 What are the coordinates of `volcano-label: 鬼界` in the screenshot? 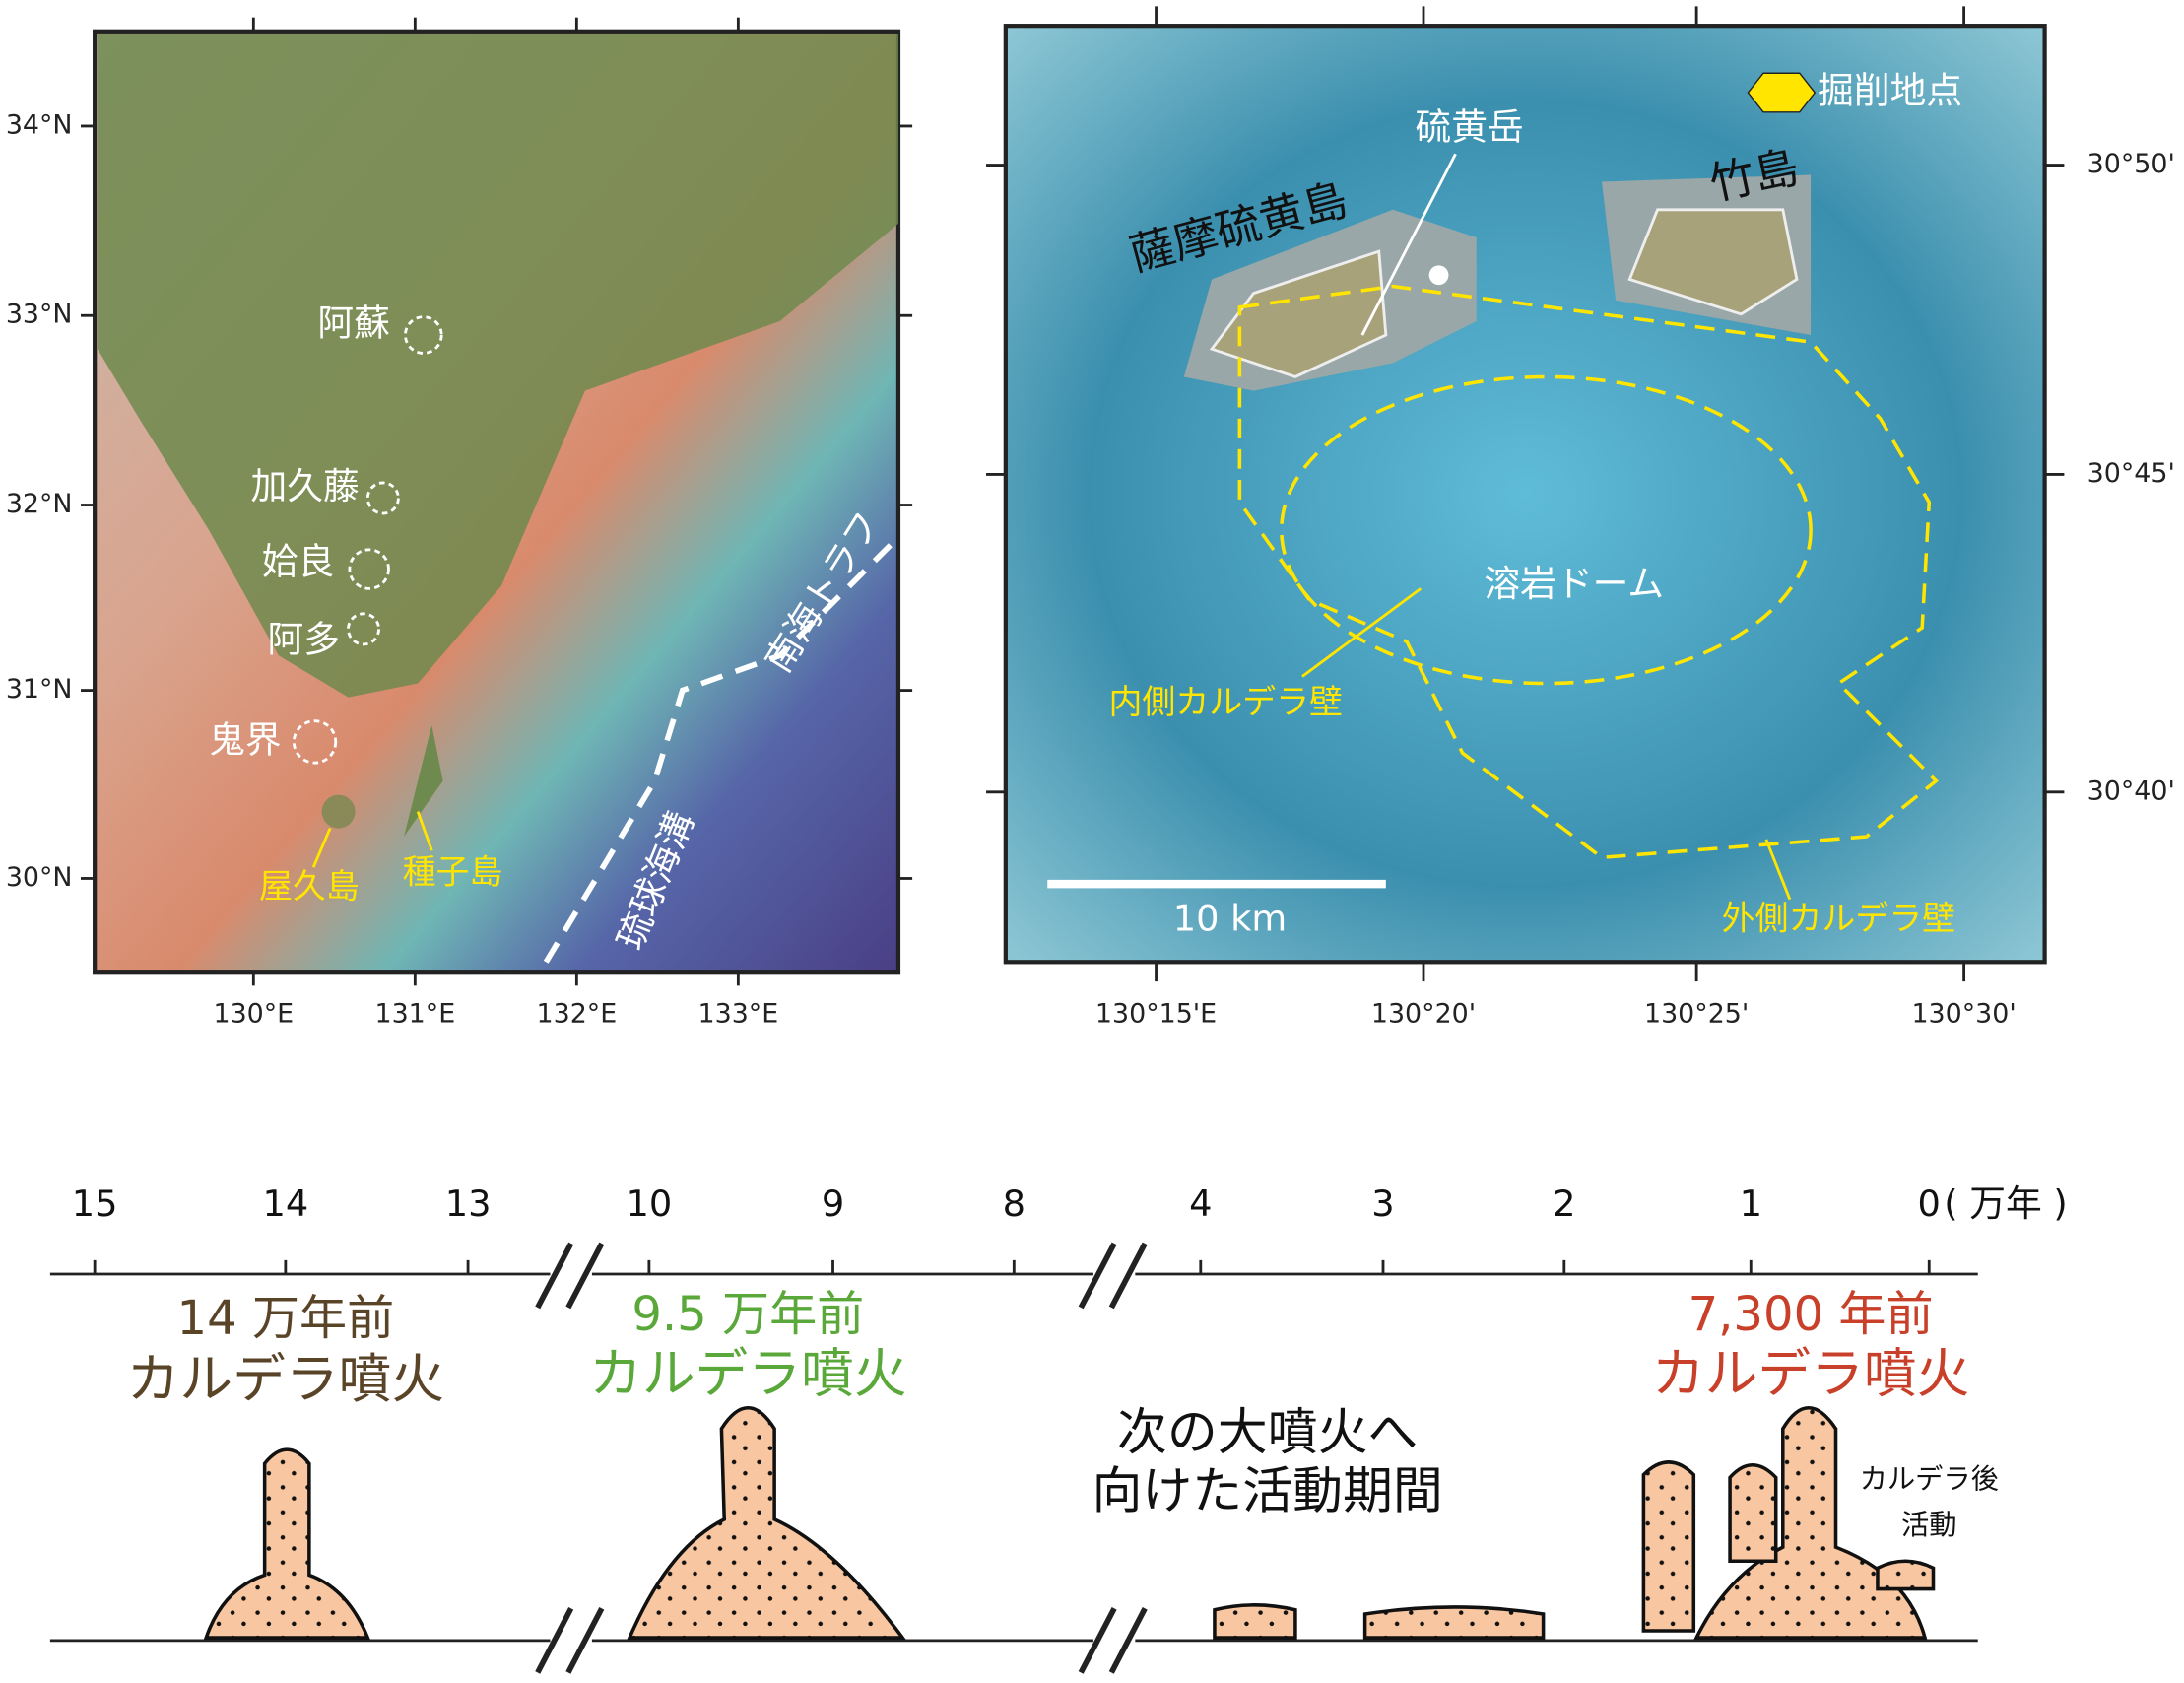 It's located at (245, 740).